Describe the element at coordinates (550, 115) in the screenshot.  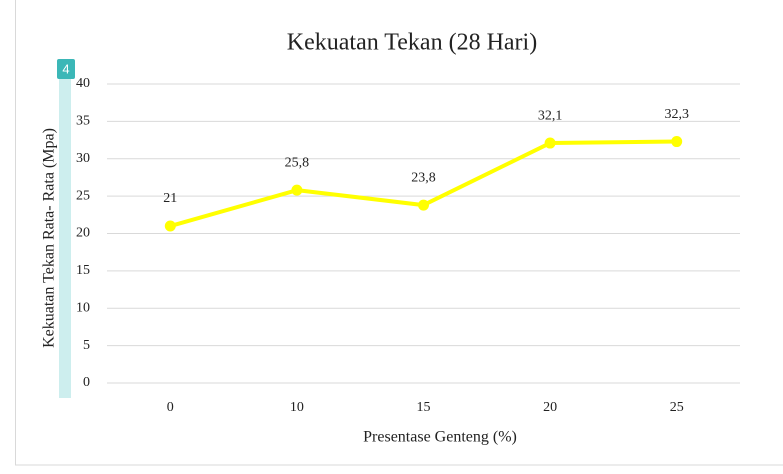
I see `data-label: 32,1` at that location.